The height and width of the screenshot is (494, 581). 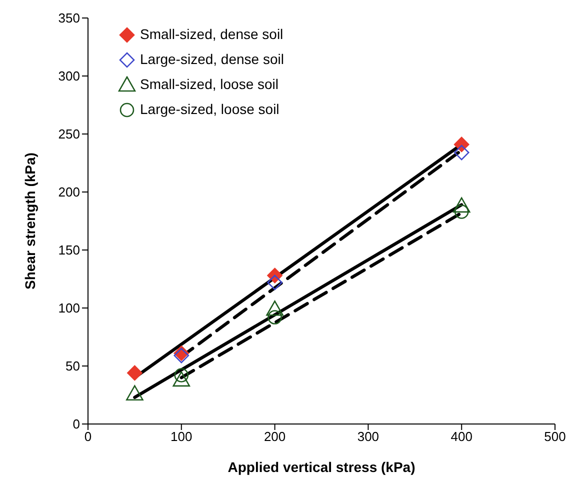 What do you see at coordinates (181, 436) in the screenshot?
I see `x-tick-label: 100` at bounding box center [181, 436].